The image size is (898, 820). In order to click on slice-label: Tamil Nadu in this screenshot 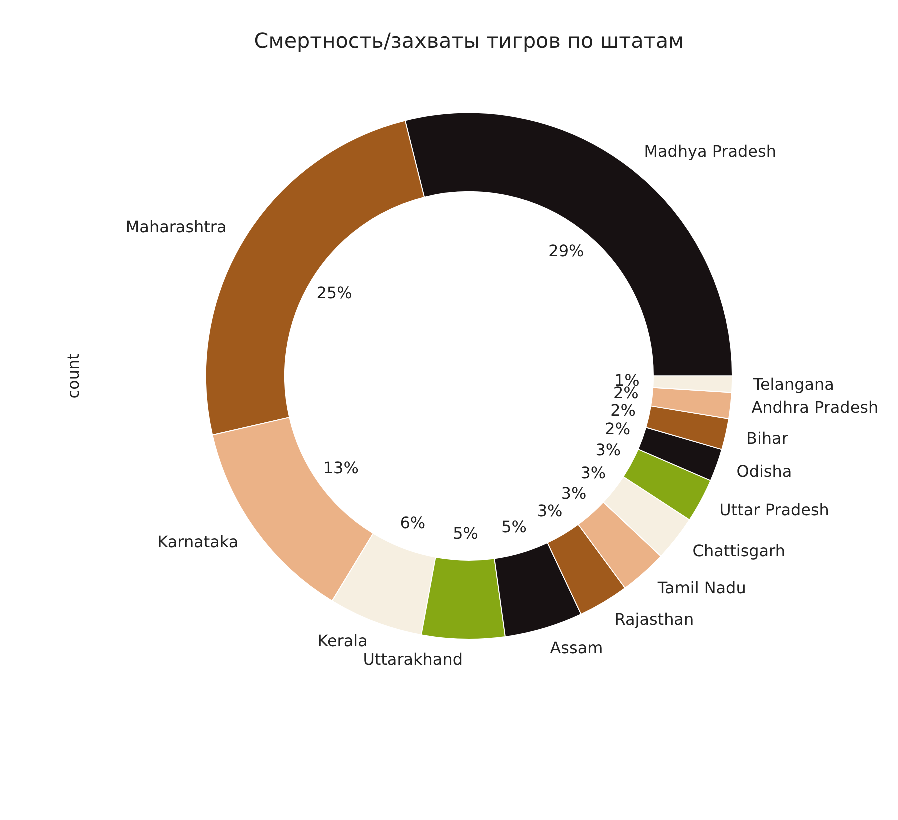, I will do `click(701, 588)`.